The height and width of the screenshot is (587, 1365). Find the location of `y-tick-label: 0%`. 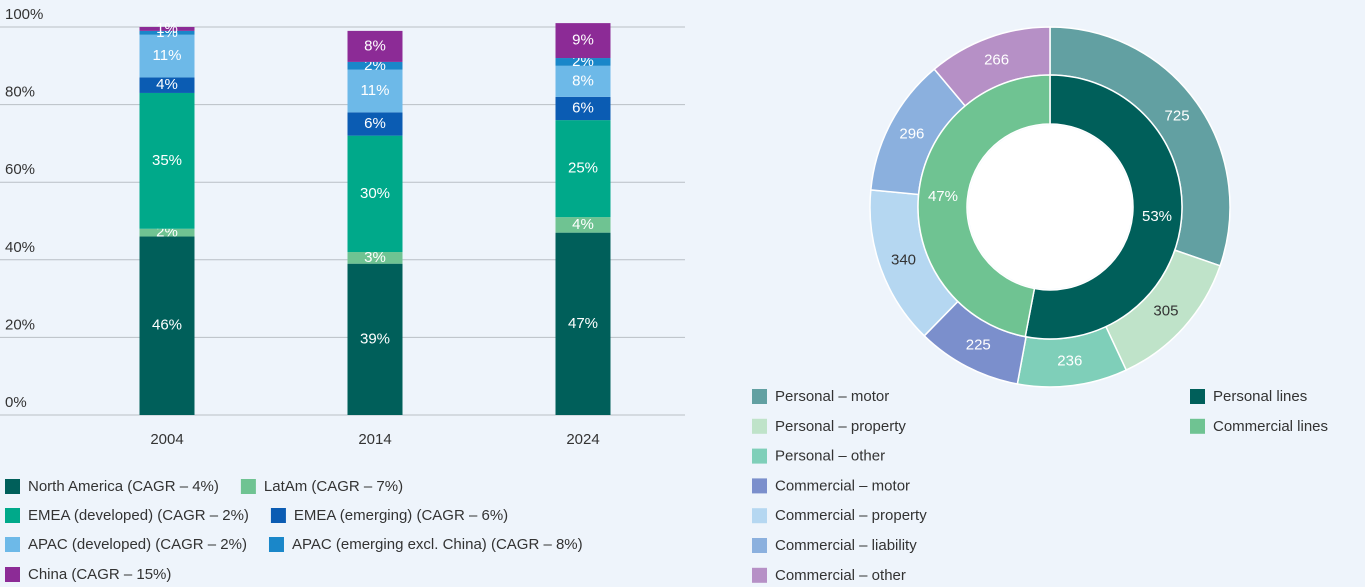

y-tick-label: 0% is located at coordinates (16, 402).